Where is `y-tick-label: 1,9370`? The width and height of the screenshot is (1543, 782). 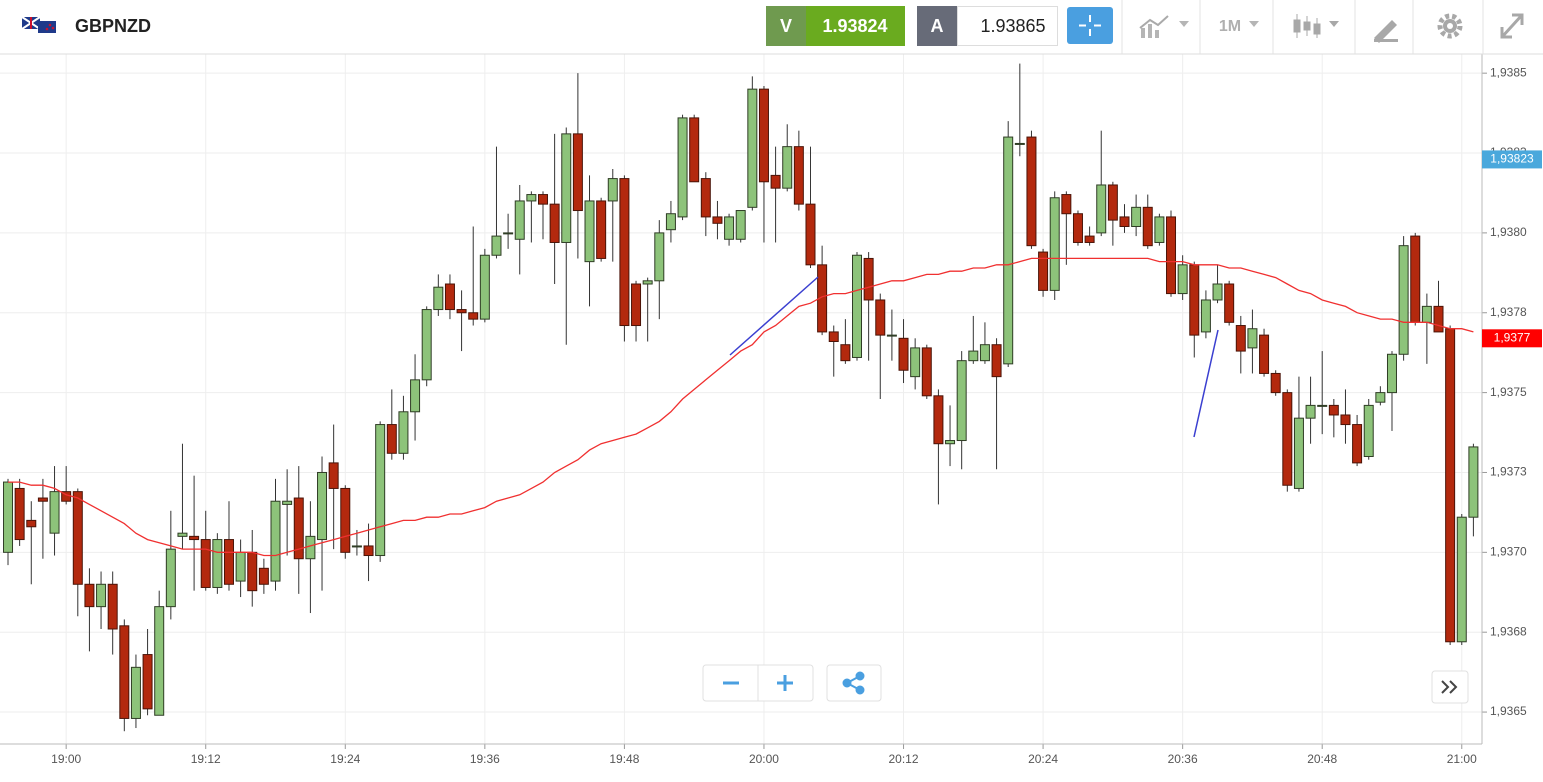
y-tick-label: 1,9370 is located at coordinates (1508, 552).